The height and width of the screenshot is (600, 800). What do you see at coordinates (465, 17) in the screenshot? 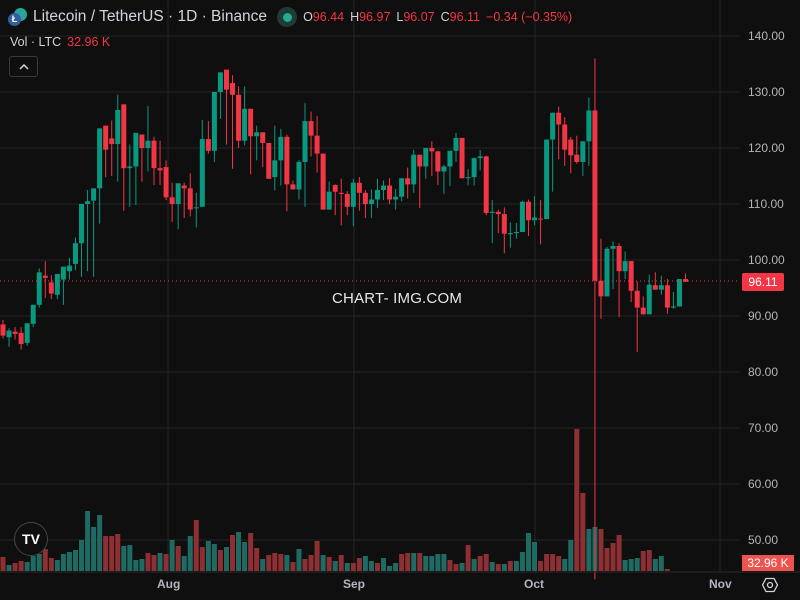
I see `close-value: 96.11` at bounding box center [465, 17].